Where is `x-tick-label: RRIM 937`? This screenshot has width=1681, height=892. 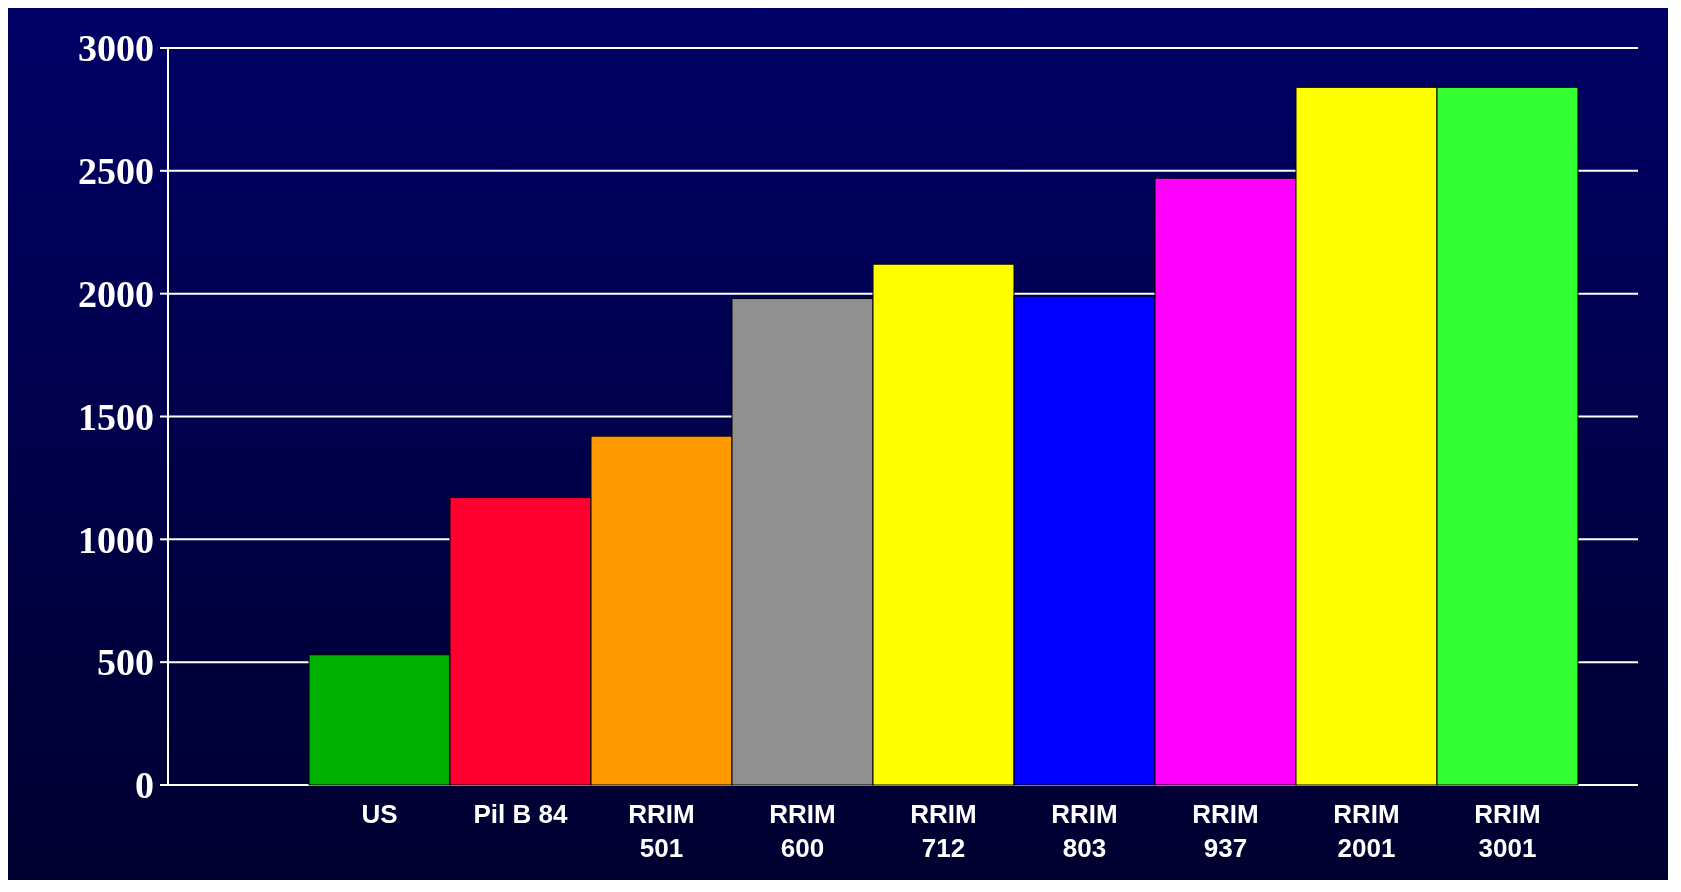
x-tick-label: RRIM 937 is located at coordinates (1225, 831).